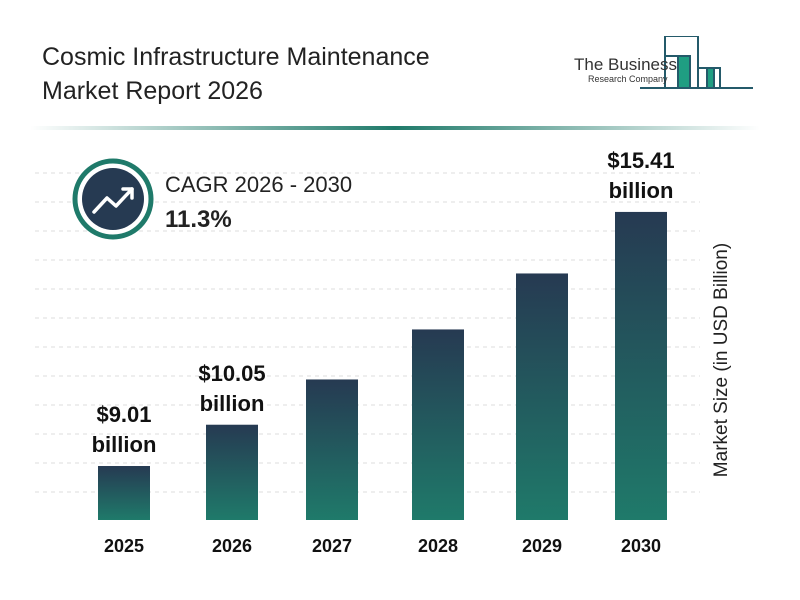 The image size is (800, 600). What do you see at coordinates (542, 396) in the screenshot?
I see `bar-2029` at bounding box center [542, 396].